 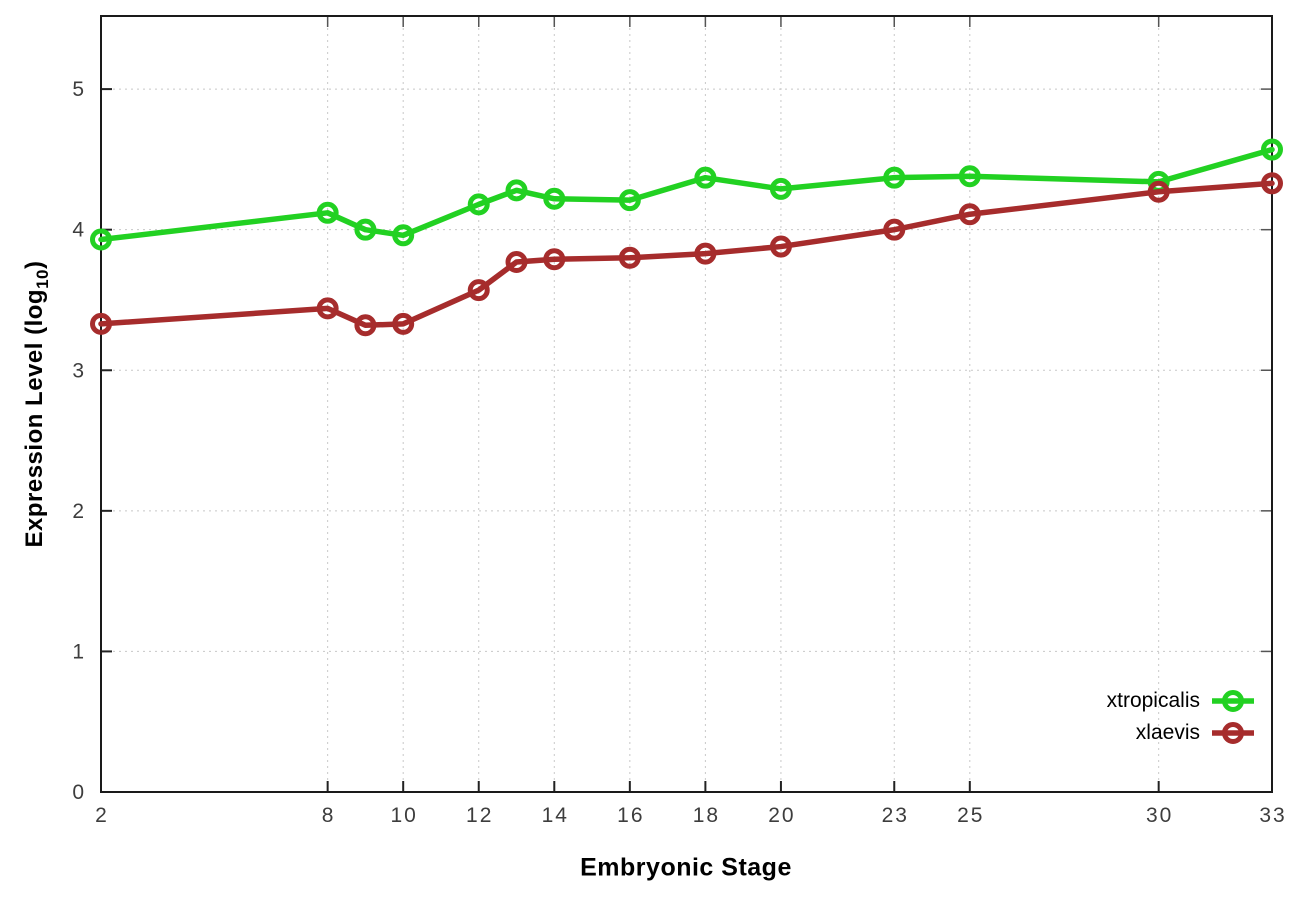 I want to click on x-tick-label: 14, so click(x=555, y=815).